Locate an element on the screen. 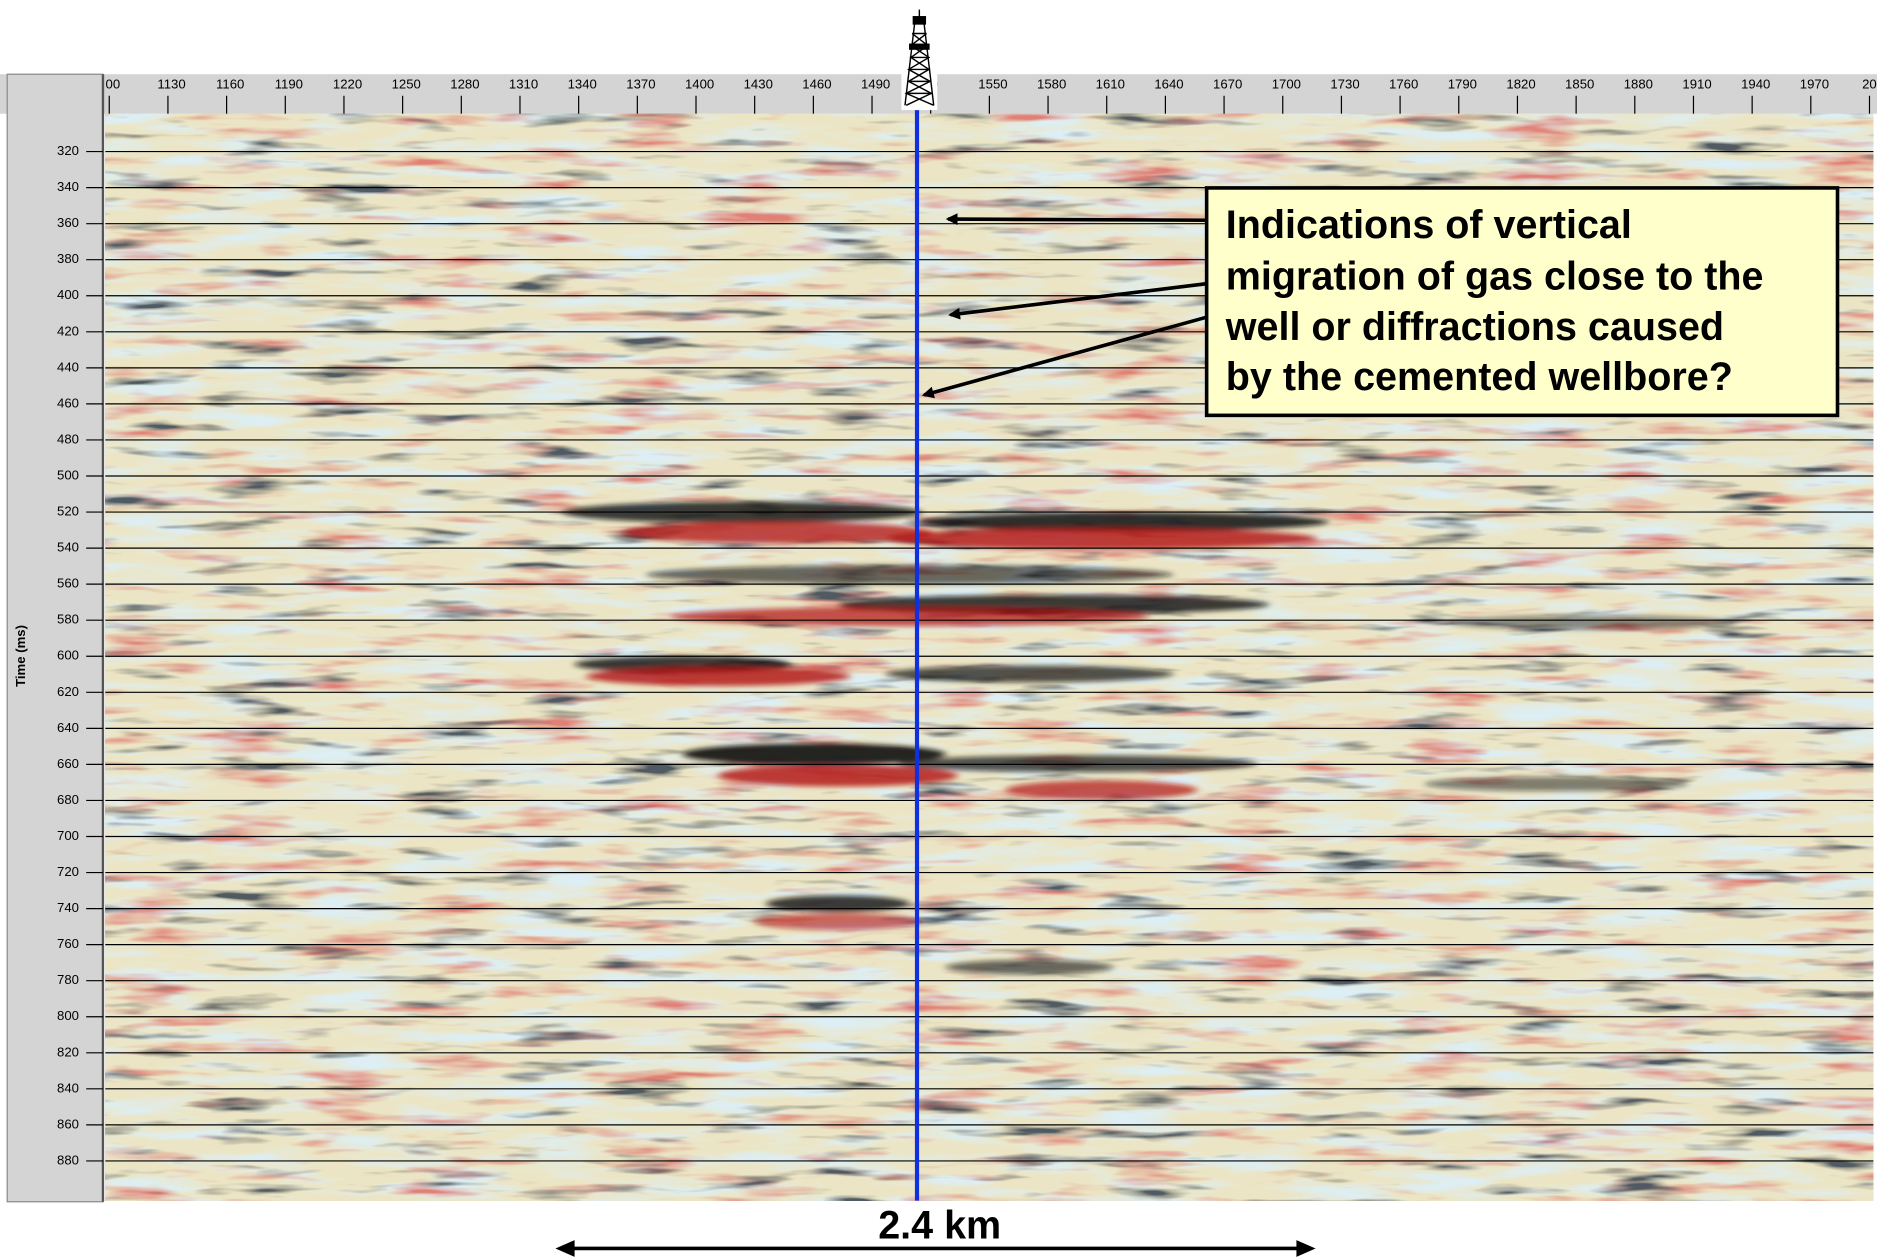  y-tick-label: 460 is located at coordinates (68, 402).